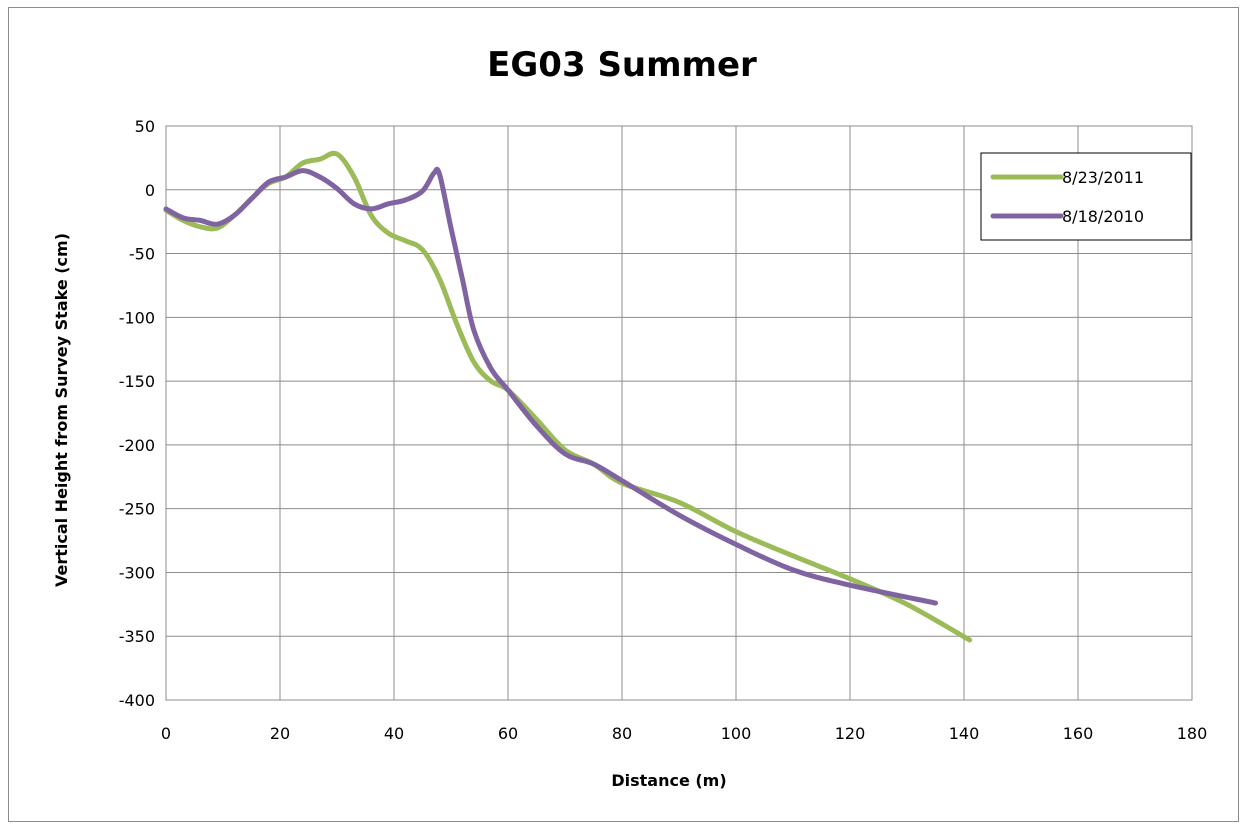  I want to click on x-tick-label: 20, so click(280, 733).